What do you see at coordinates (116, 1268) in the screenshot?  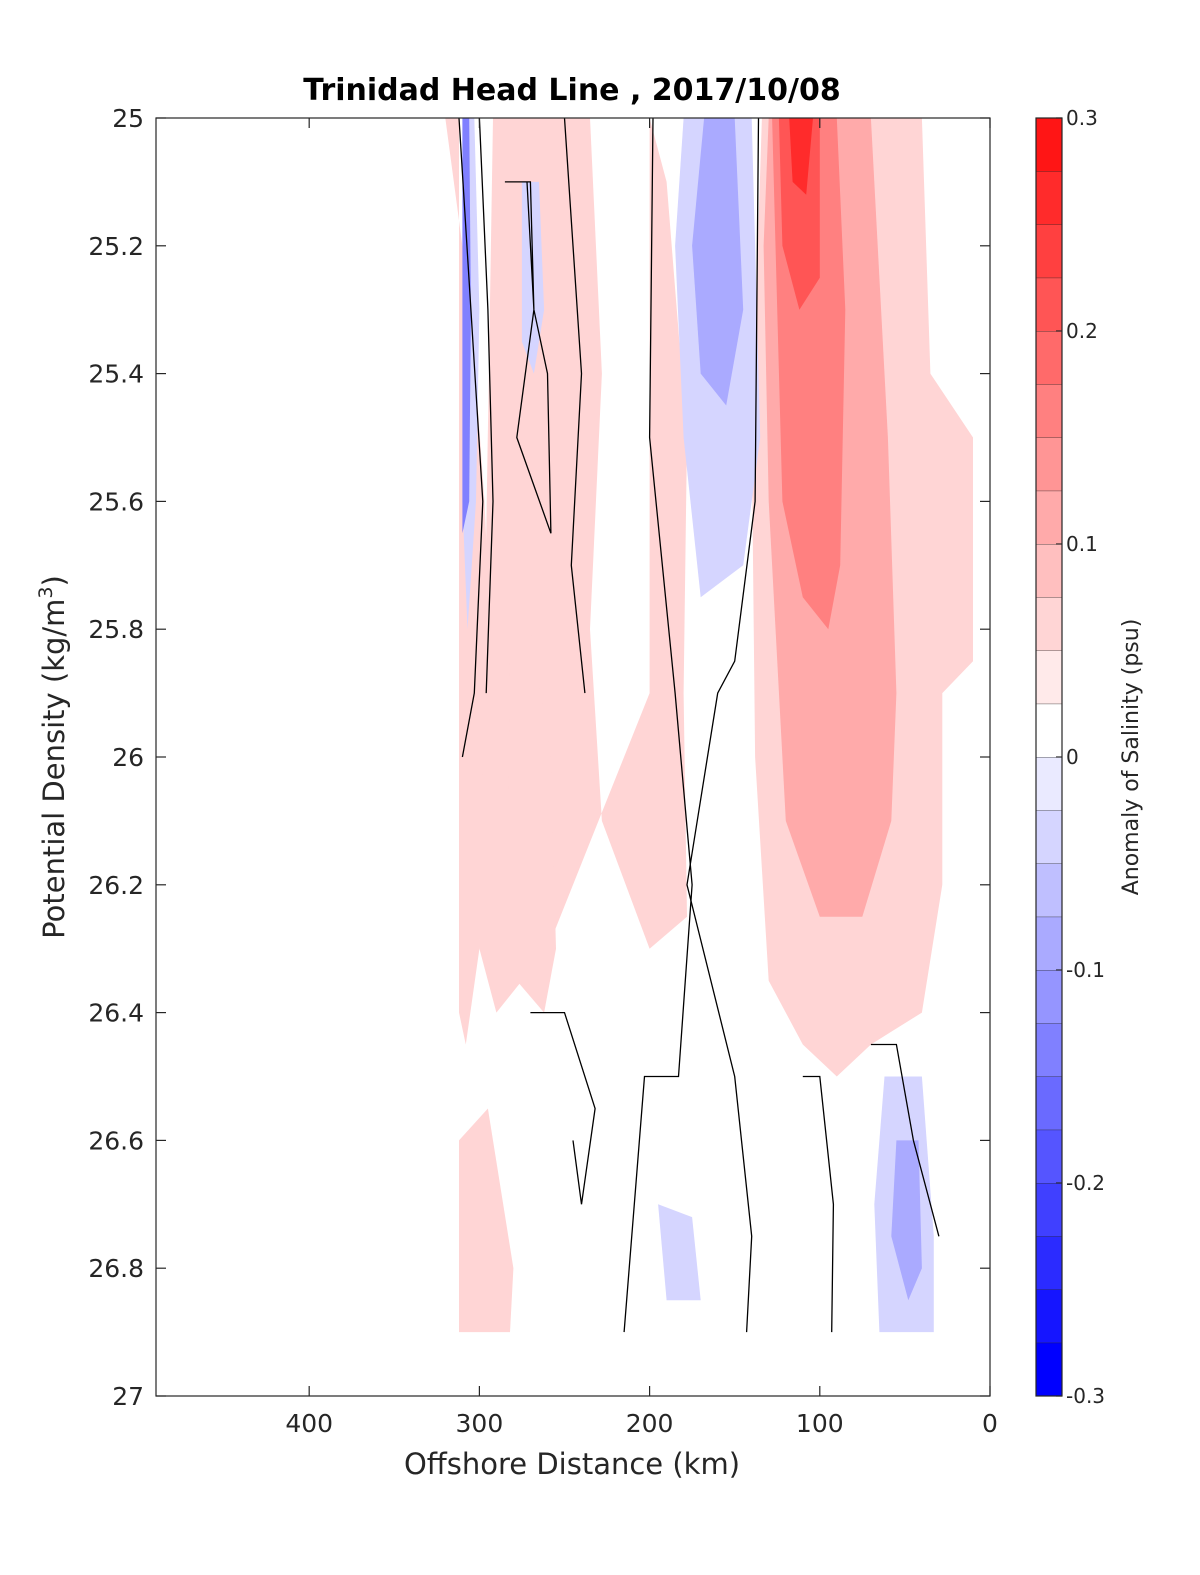 I see `y-tick-label: 26.8` at bounding box center [116, 1268].